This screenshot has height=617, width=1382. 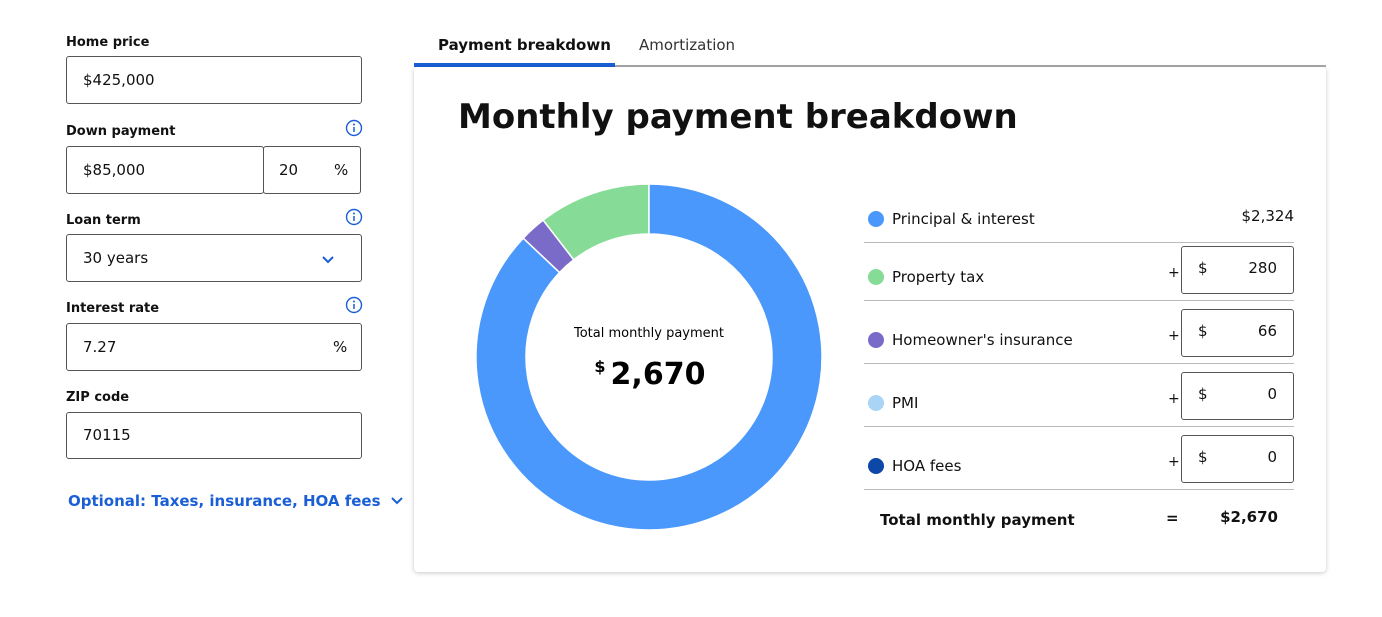 I want to click on legend-name: HOA fees, so click(x=927, y=466).